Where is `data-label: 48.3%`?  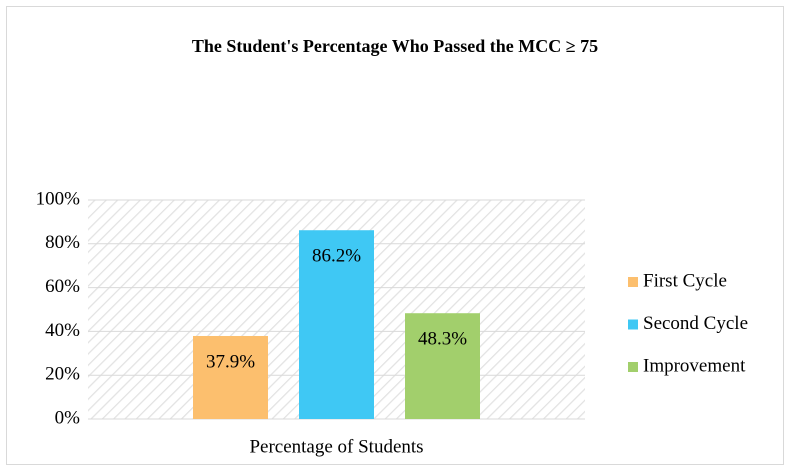 data-label: 48.3% is located at coordinates (442, 339).